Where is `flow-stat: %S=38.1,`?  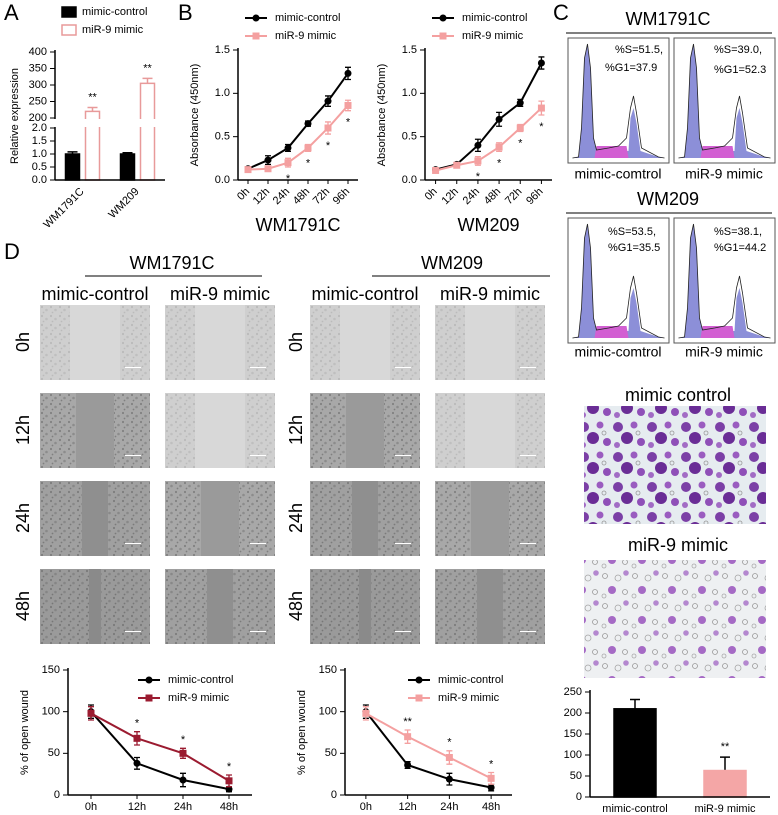
flow-stat: %S=38.1, is located at coordinates (738, 232).